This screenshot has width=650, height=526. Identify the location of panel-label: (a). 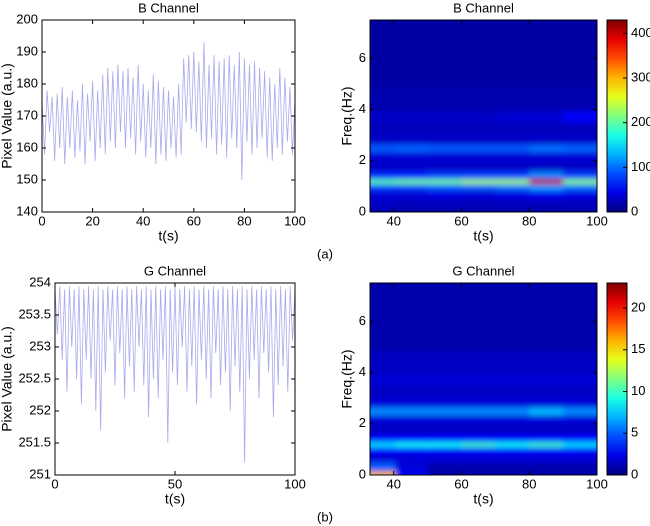
(325, 253).